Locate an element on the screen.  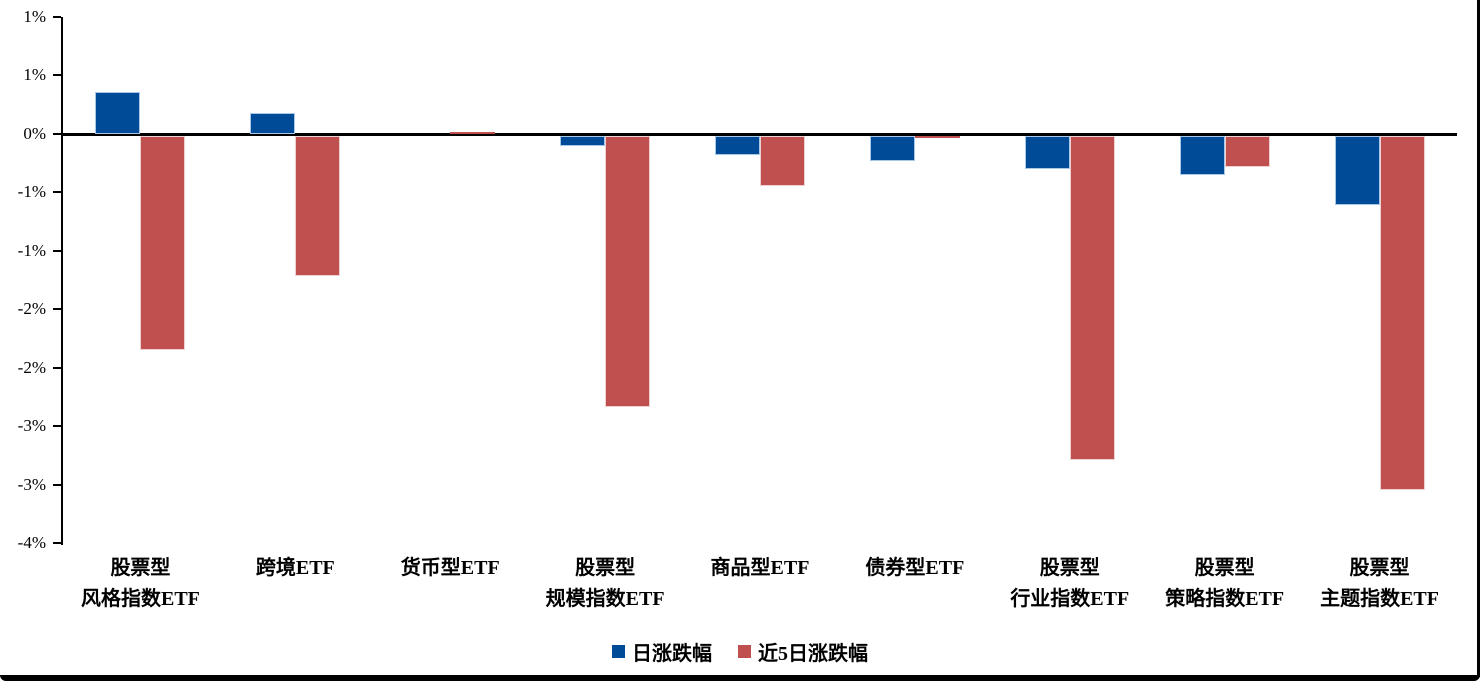
x-axis-category-label-line: 商品型ETF is located at coordinates (760, 568).